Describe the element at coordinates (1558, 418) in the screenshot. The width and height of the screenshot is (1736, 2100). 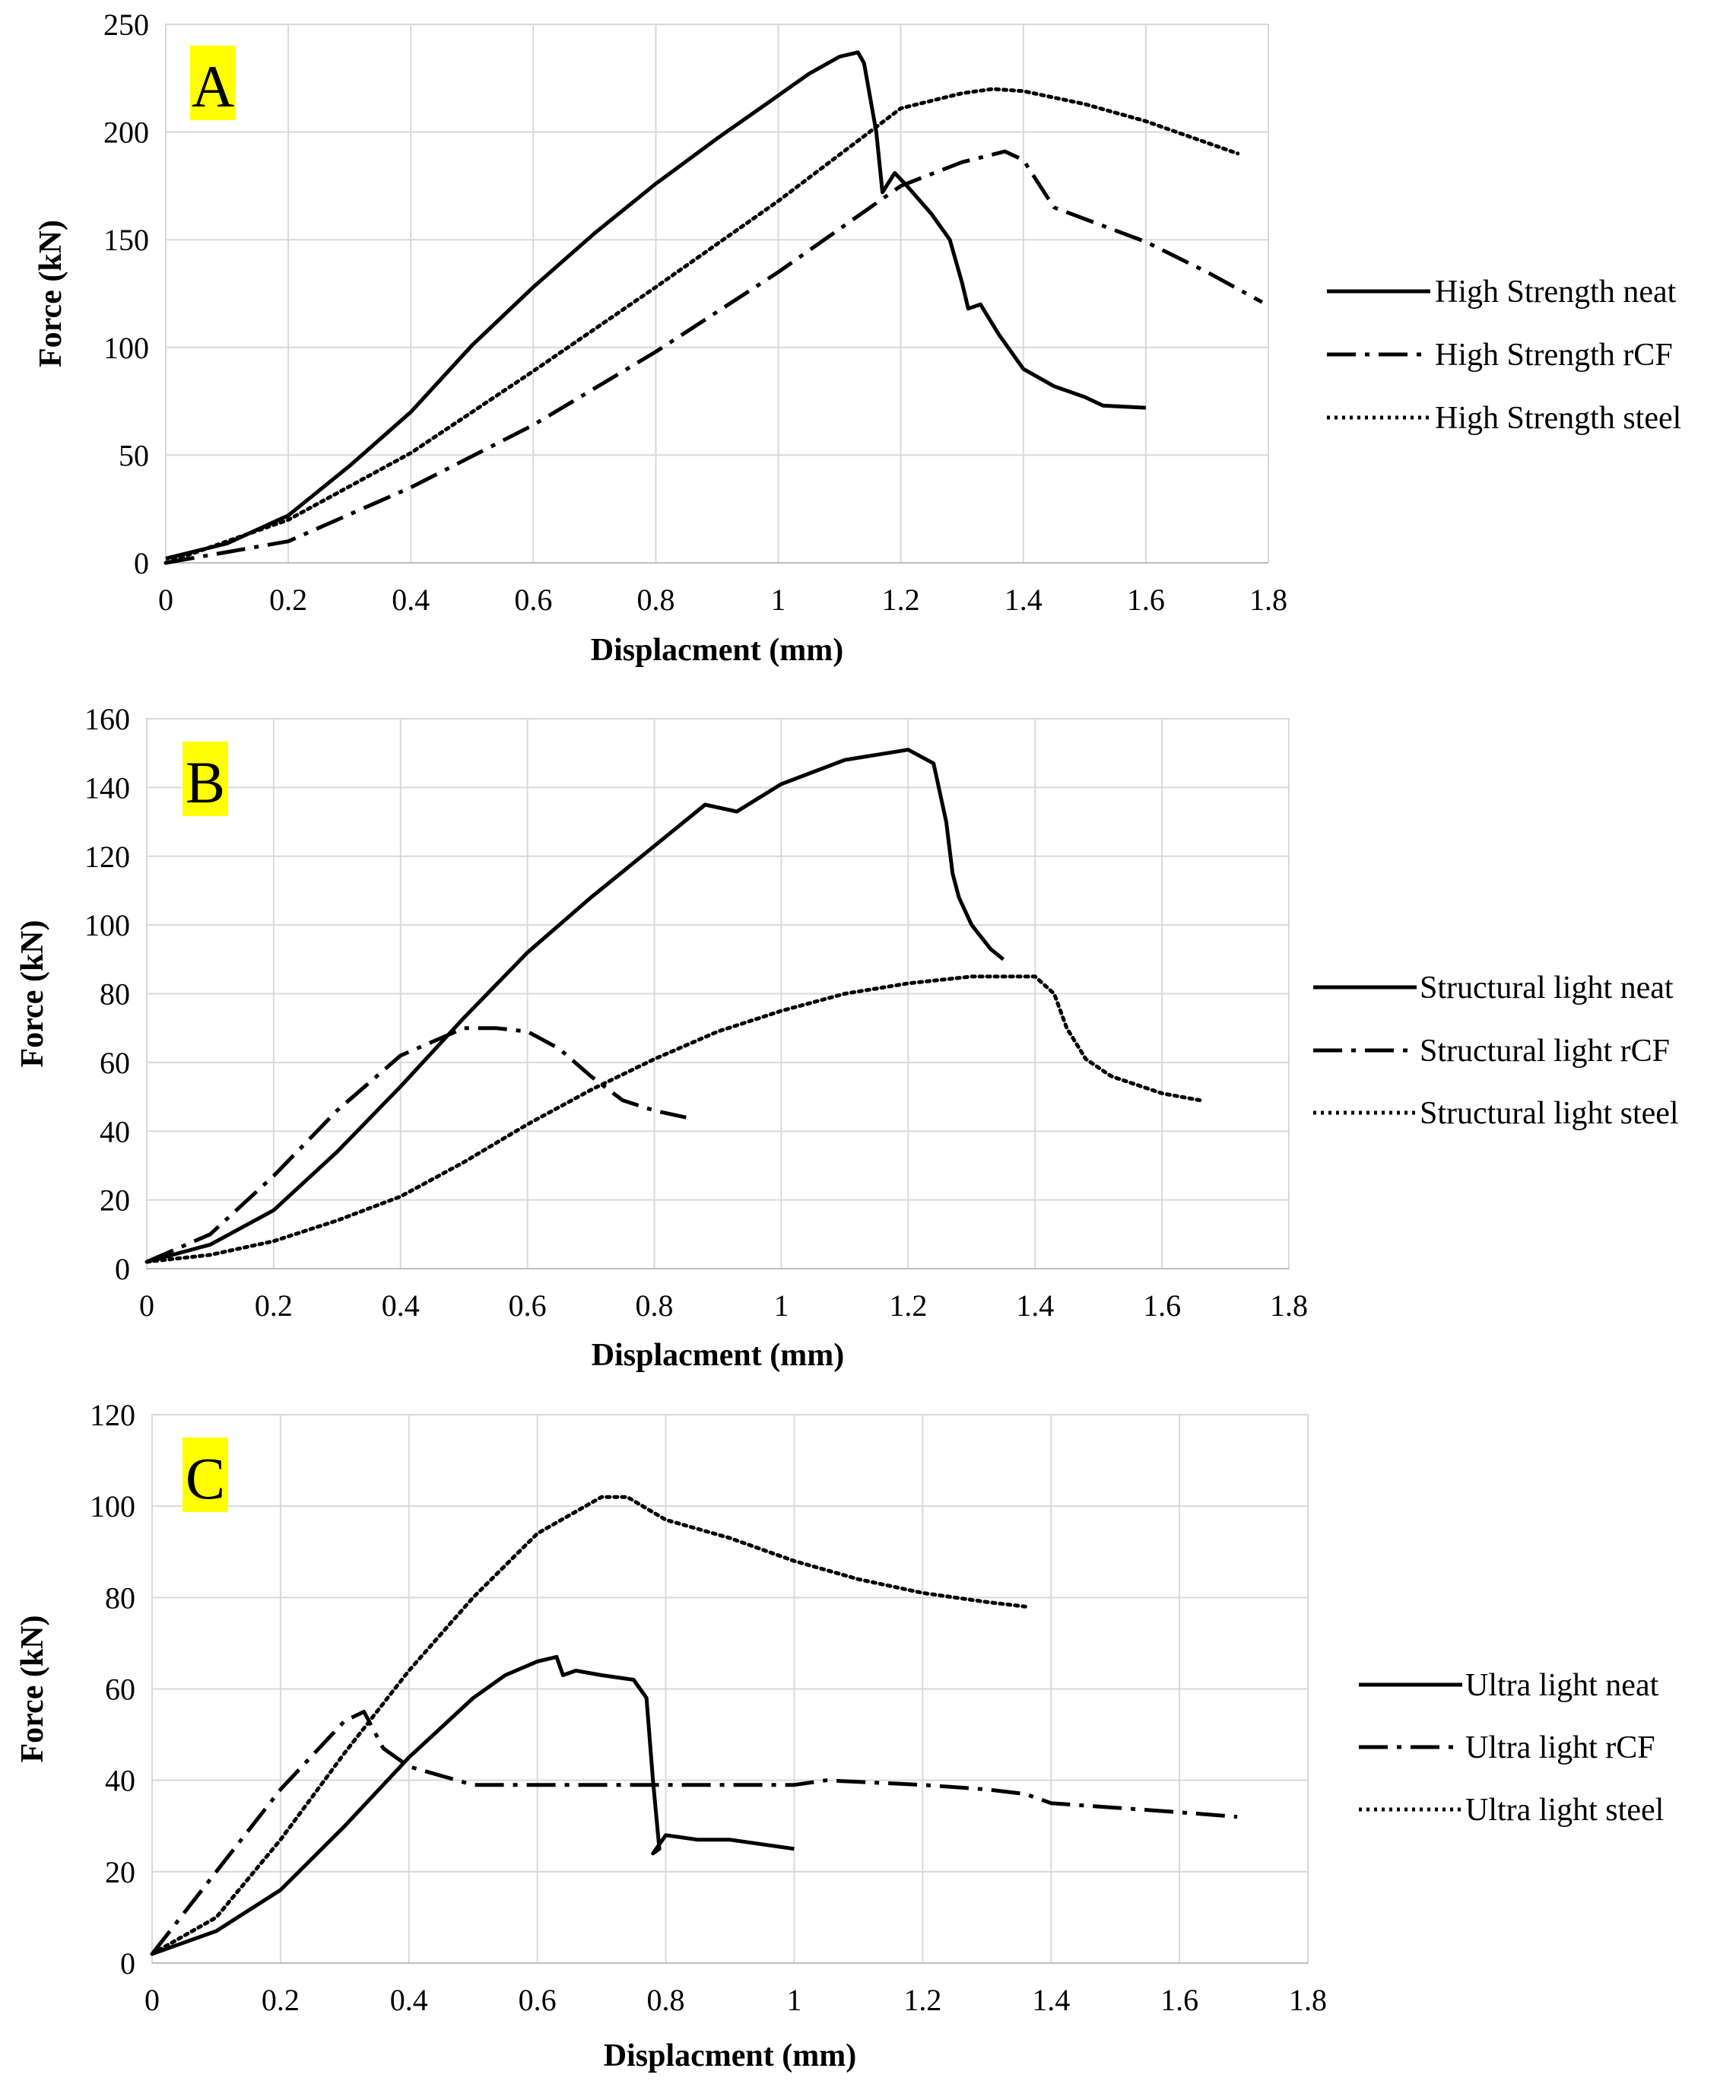
I see `legend-label: High Strength steel` at that location.